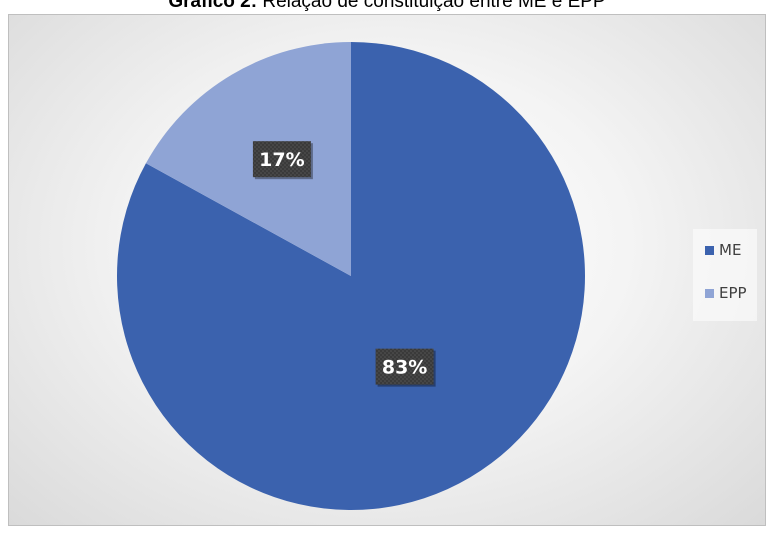  I want to click on legend-swatch-me, so click(709, 250).